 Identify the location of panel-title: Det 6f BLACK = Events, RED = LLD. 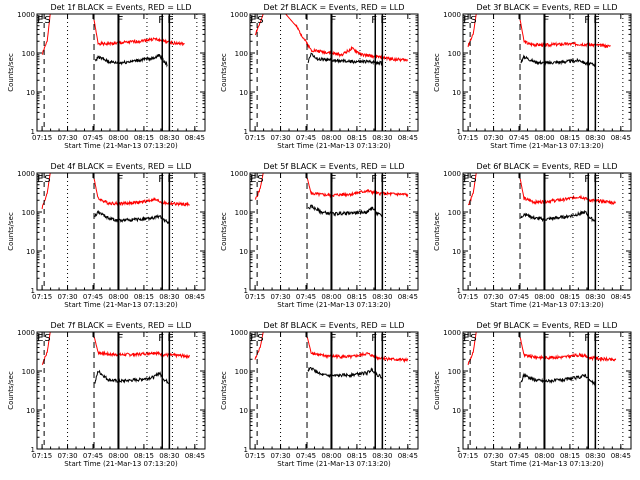
(546, 166).